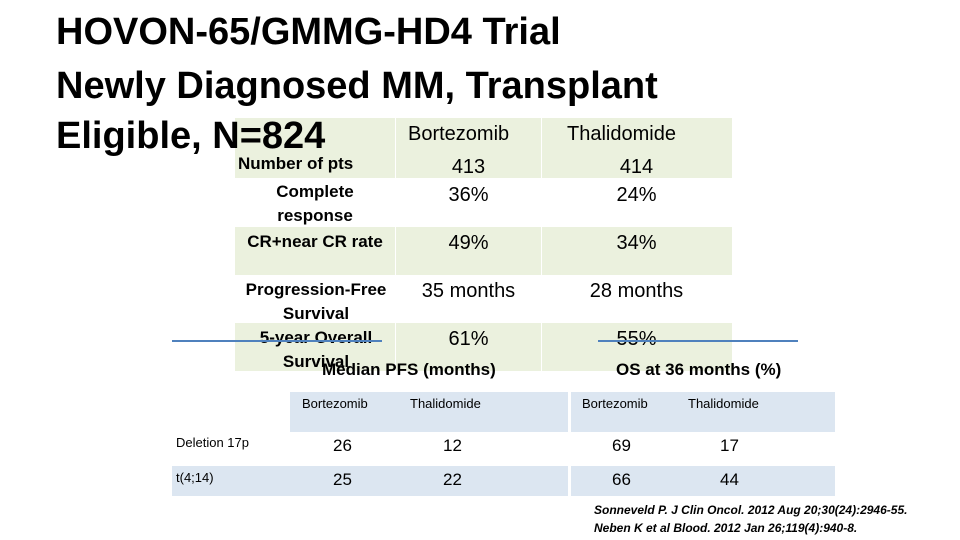 Image resolution: width=960 pixels, height=540 pixels. What do you see at coordinates (729, 445) in the screenshot?
I see `cyto-cell: 17` at bounding box center [729, 445].